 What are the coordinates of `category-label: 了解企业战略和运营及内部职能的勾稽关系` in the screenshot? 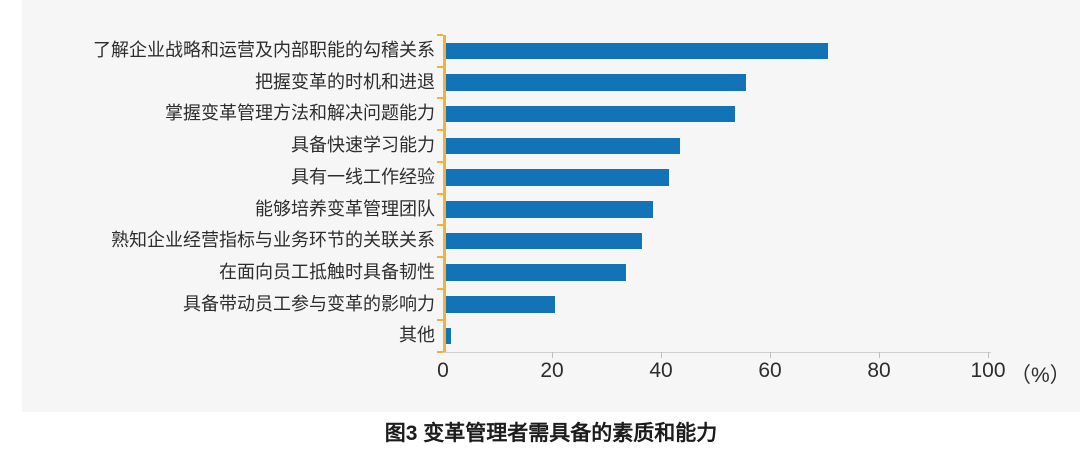 It's located at (264, 50).